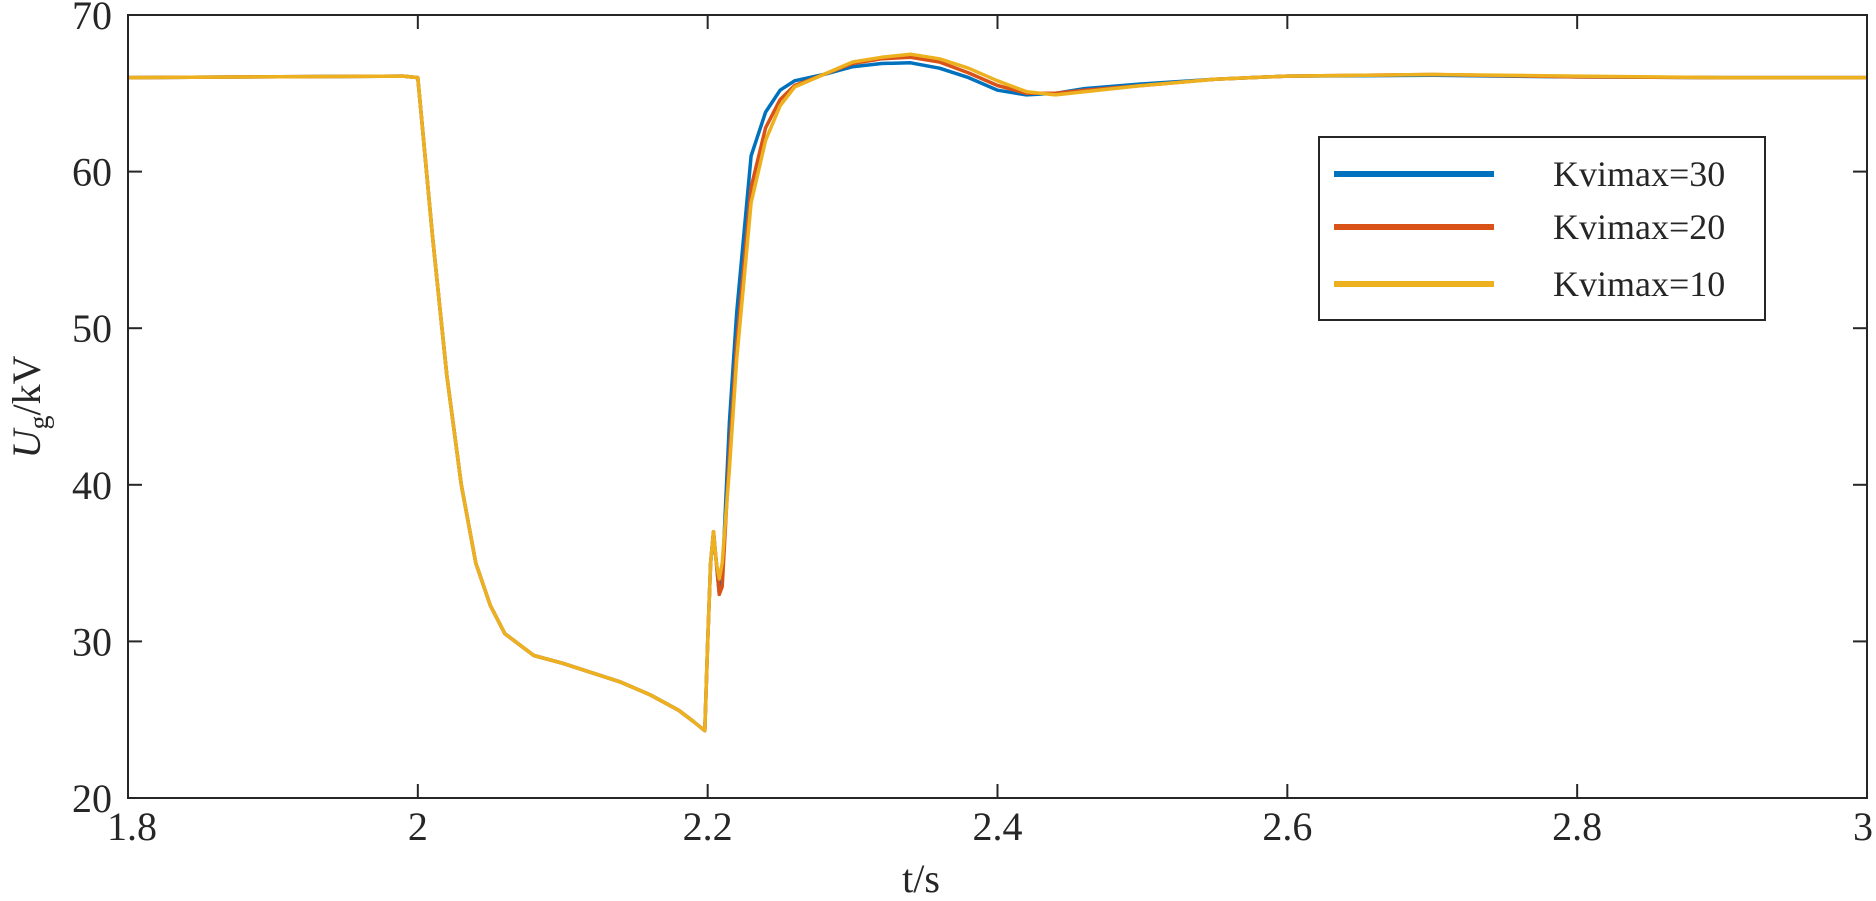 This screenshot has width=1876, height=901. Describe the element at coordinates (92, 641) in the screenshot. I see `y-tick-label: 30` at that location.